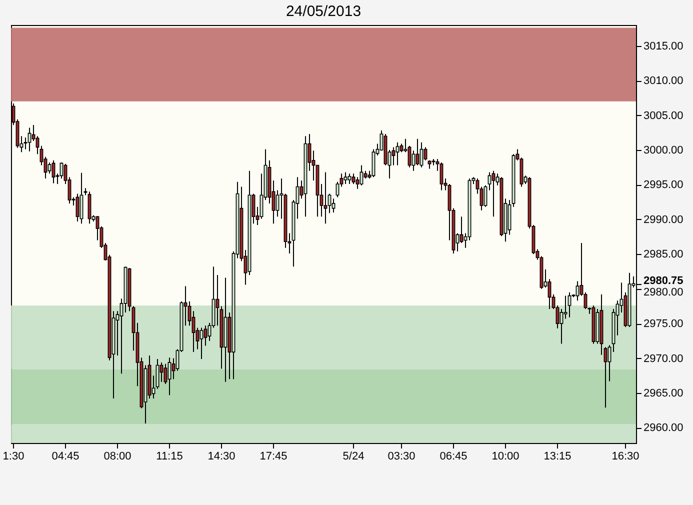 The width and height of the screenshot is (693, 505). Describe the element at coordinates (324, 11) in the screenshot. I see `chart-title: 24/05/2013` at that location.